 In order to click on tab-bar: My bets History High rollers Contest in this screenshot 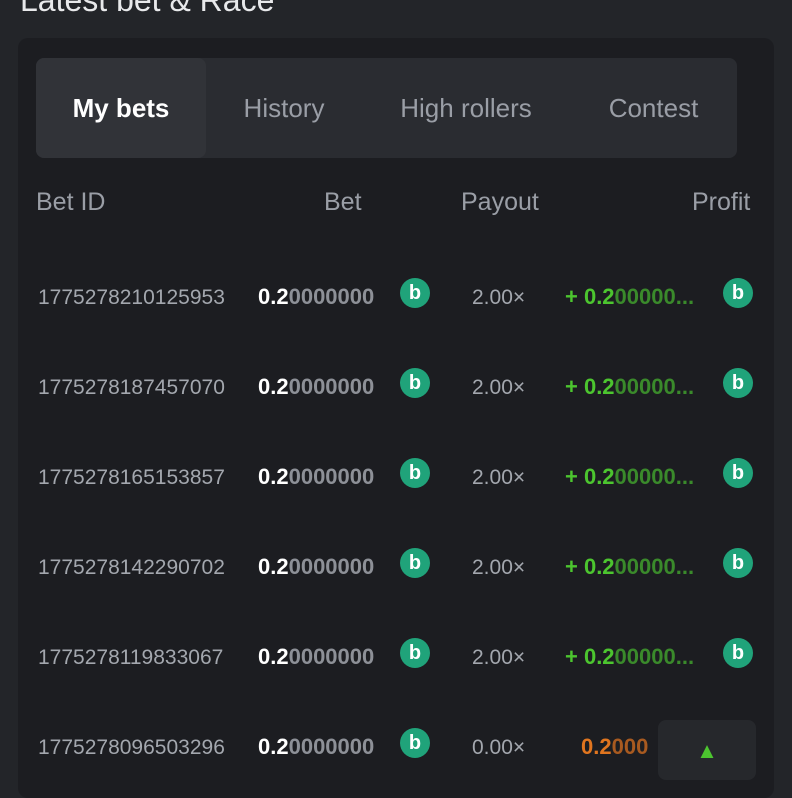, I will do `click(386, 108)`.